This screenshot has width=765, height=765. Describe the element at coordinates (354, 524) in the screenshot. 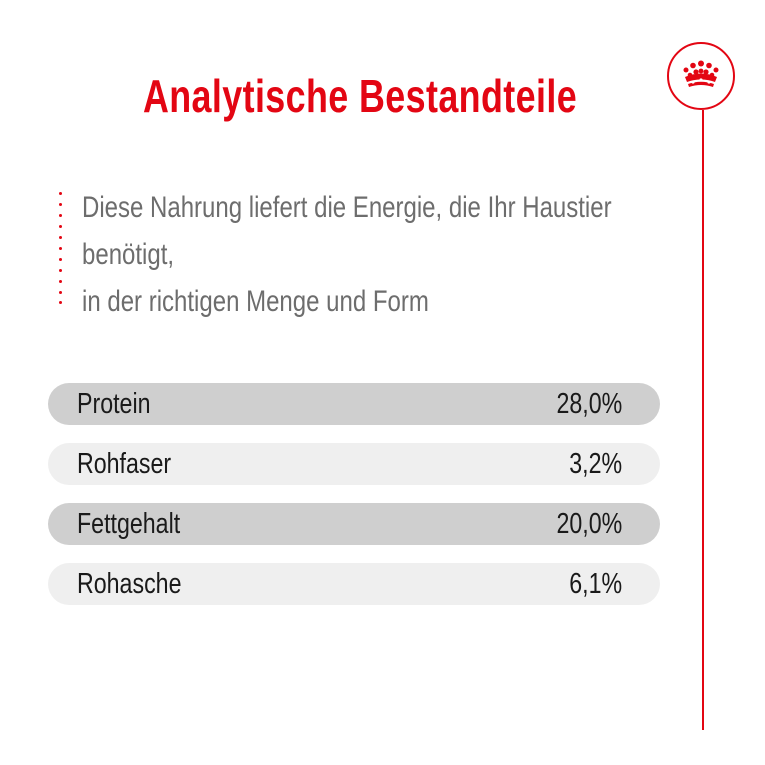

I see `nutrient-row-fettgehalt: Fettgehalt 20,0%` at that location.